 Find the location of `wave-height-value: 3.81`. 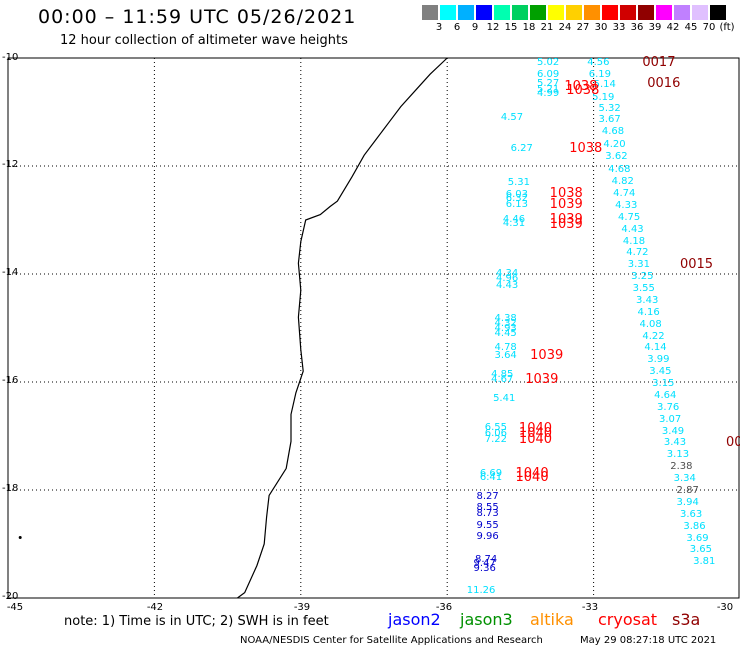

wave-height-value: 3.81 is located at coordinates (704, 562).